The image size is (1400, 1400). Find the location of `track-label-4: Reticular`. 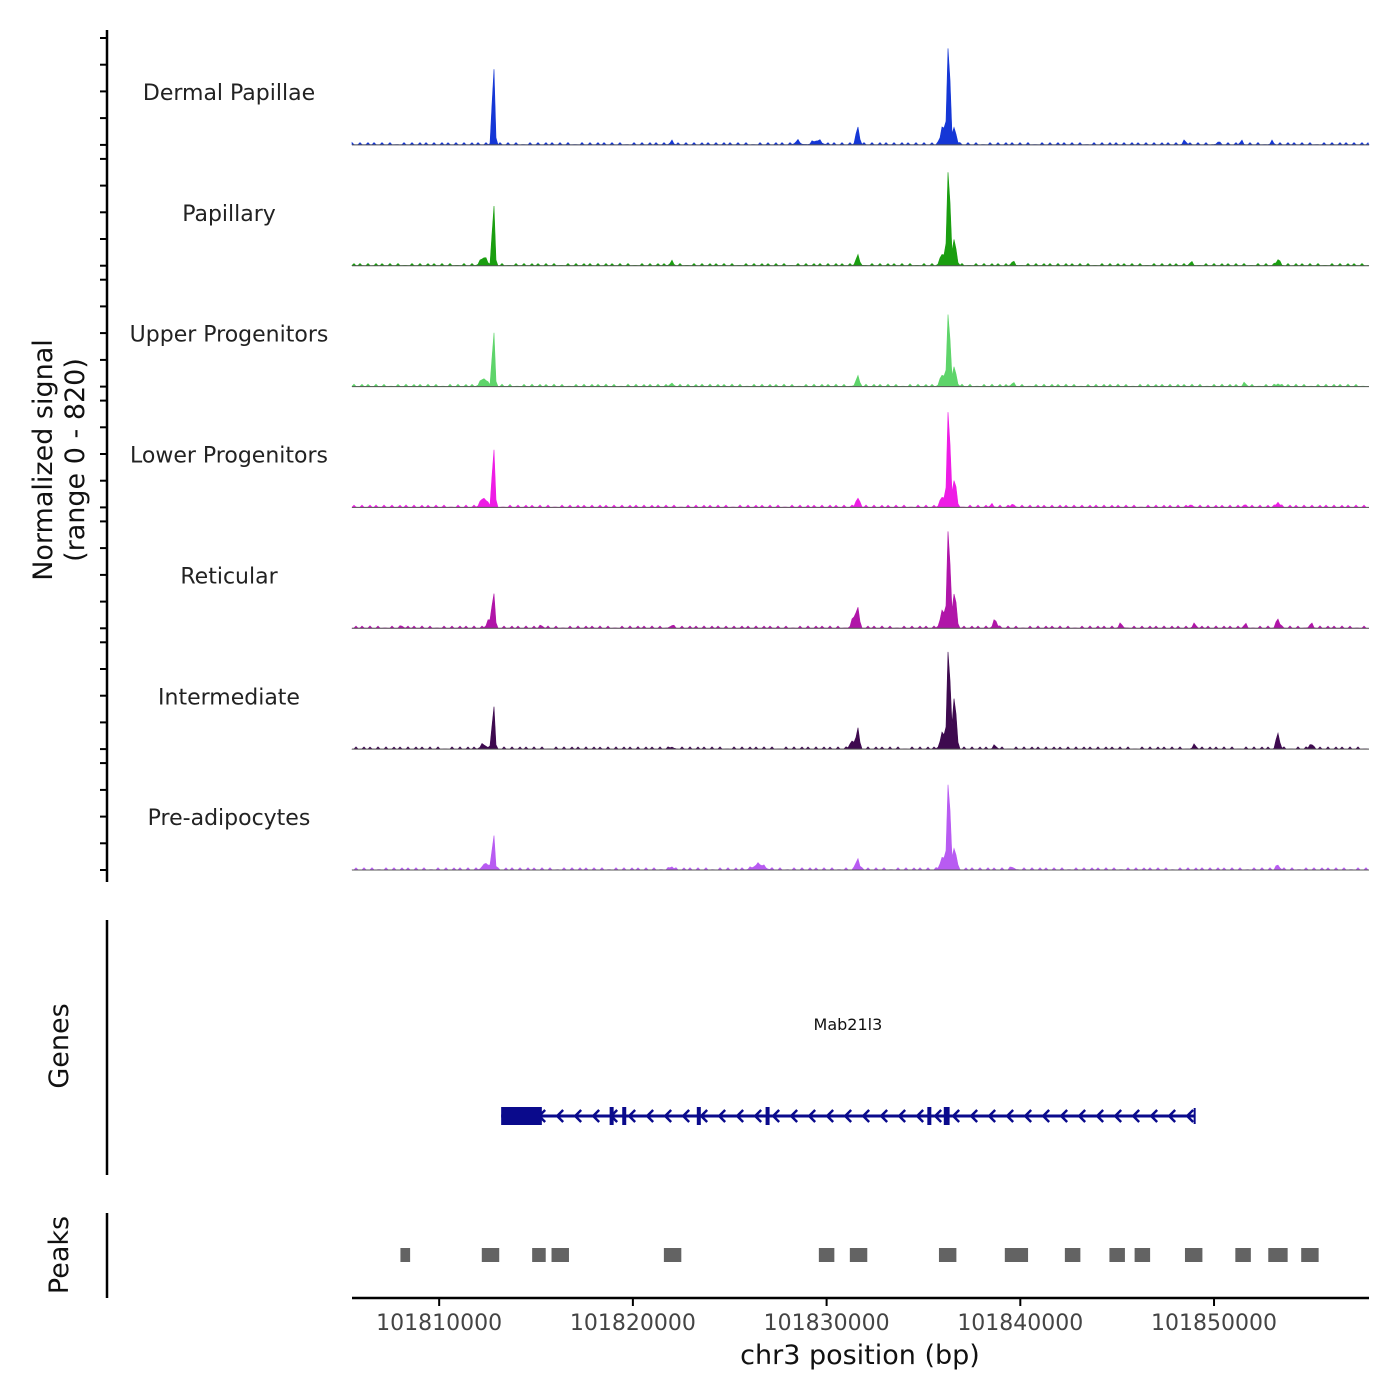

track-label-4: Reticular is located at coordinates (229, 576).